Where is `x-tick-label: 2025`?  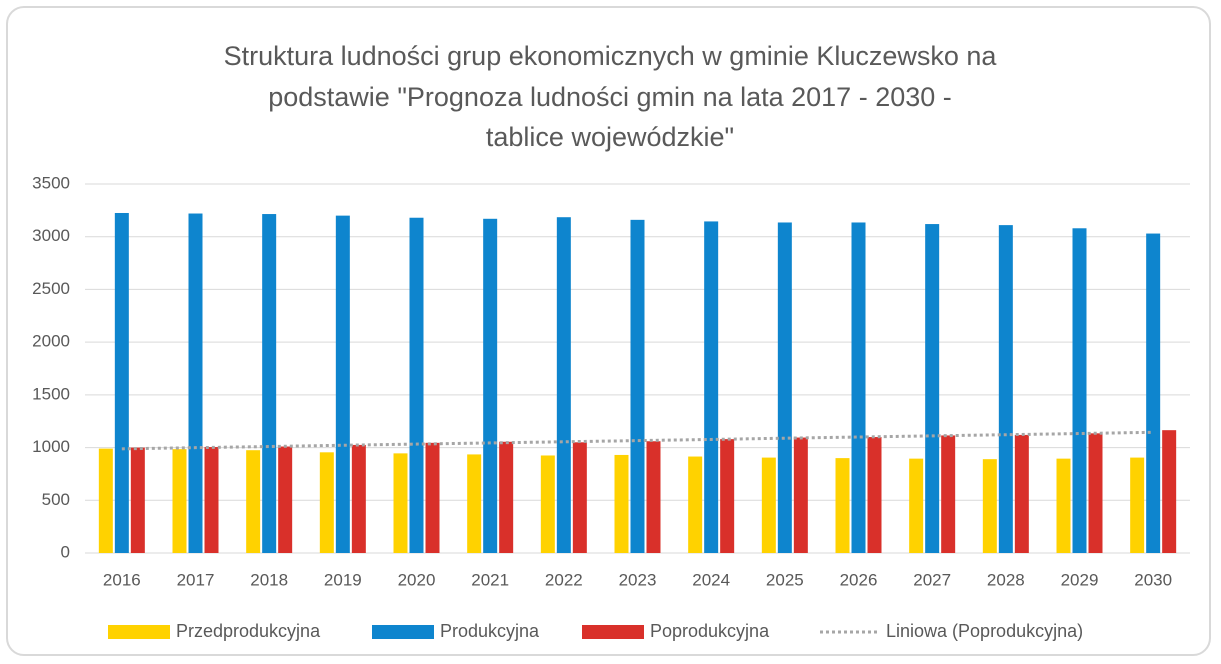
x-tick-label: 2025 is located at coordinates (785, 579).